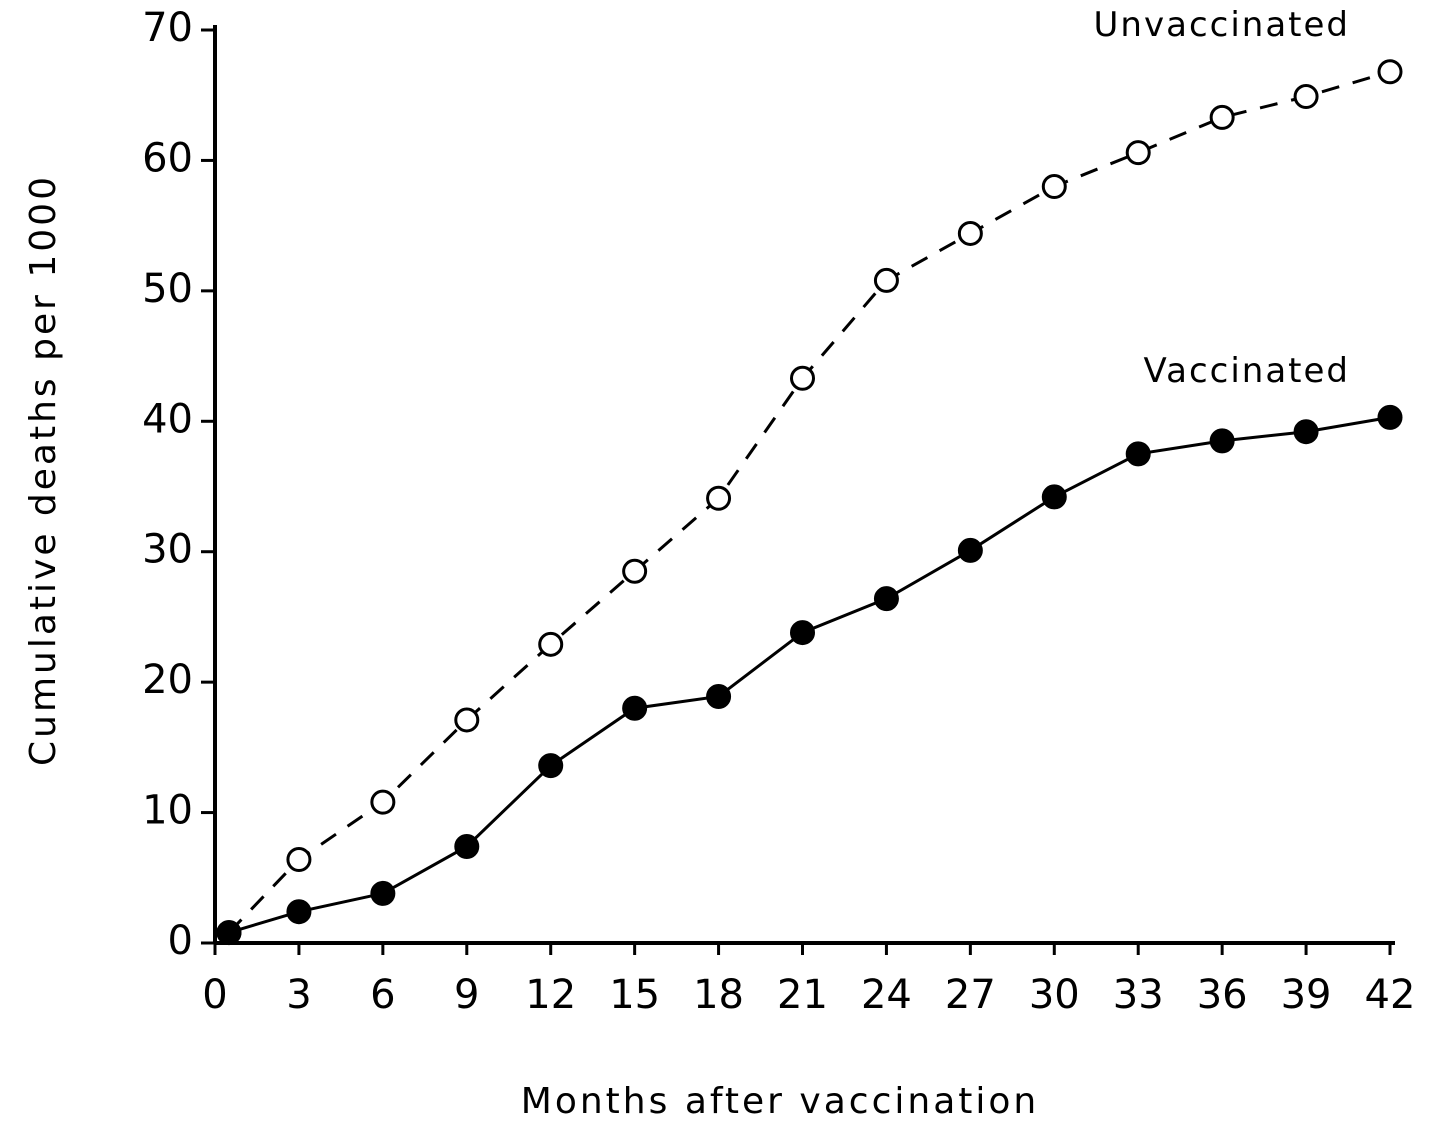 This screenshot has height=1124, width=1431. What do you see at coordinates (1246, 371) in the screenshot?
I see `series-label: Vaccinated` at bounding box center [1246, 371].